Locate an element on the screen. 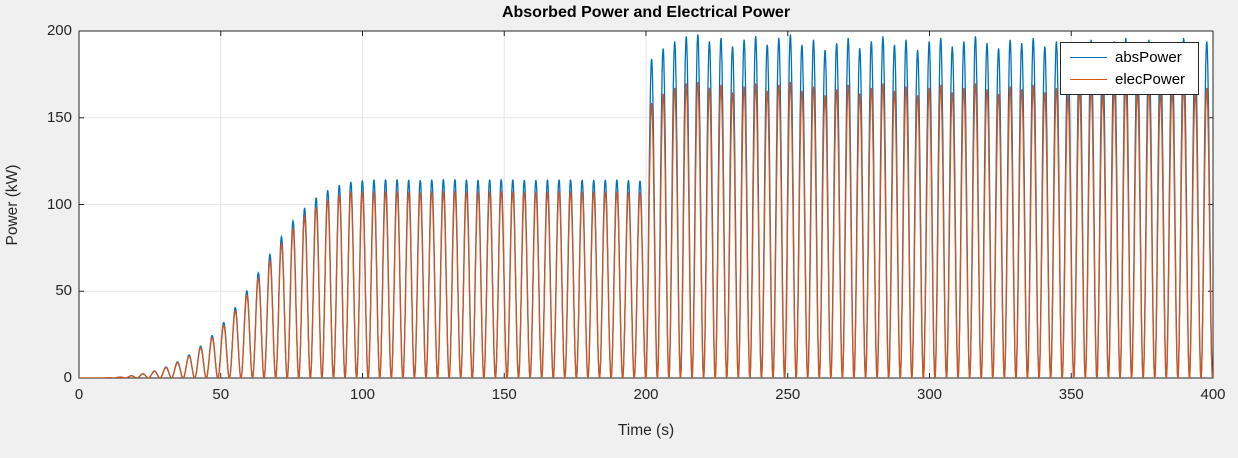  y-tick-label: 50 is located at coordinates (63, 291).